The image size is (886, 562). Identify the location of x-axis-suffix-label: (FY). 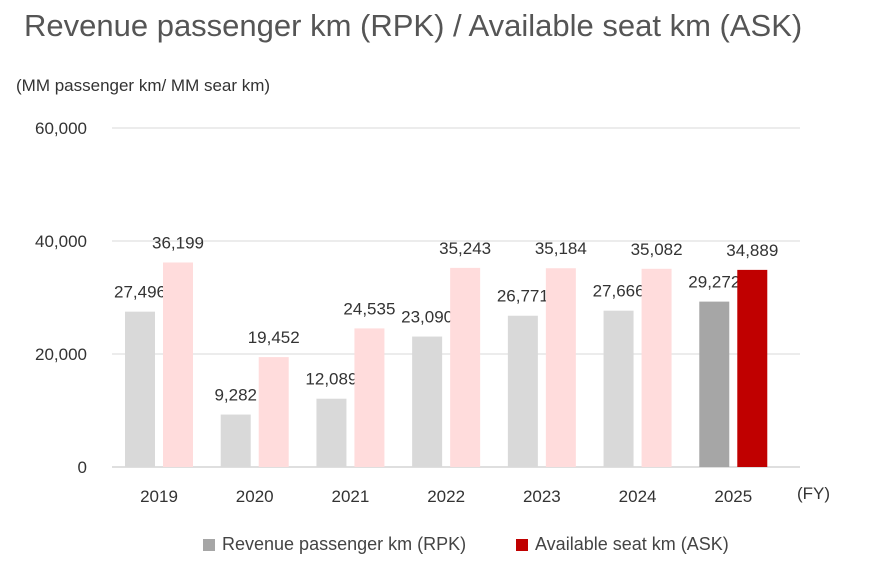
(814, 493).